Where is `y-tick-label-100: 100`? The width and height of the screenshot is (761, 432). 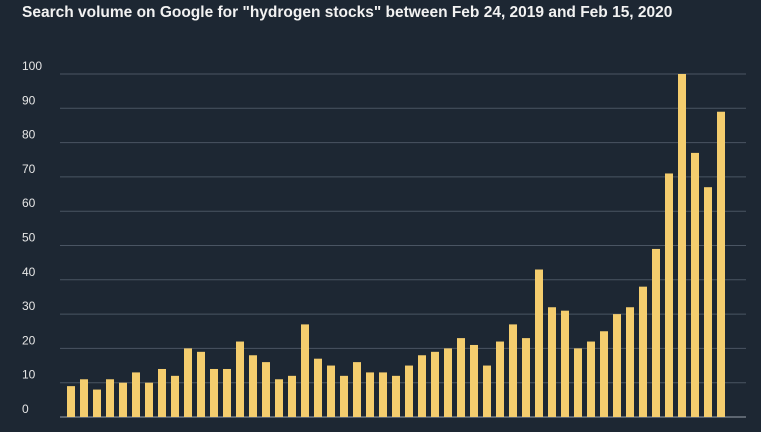 y-tick-label-100: 100 is located at coordinates (32, 66).